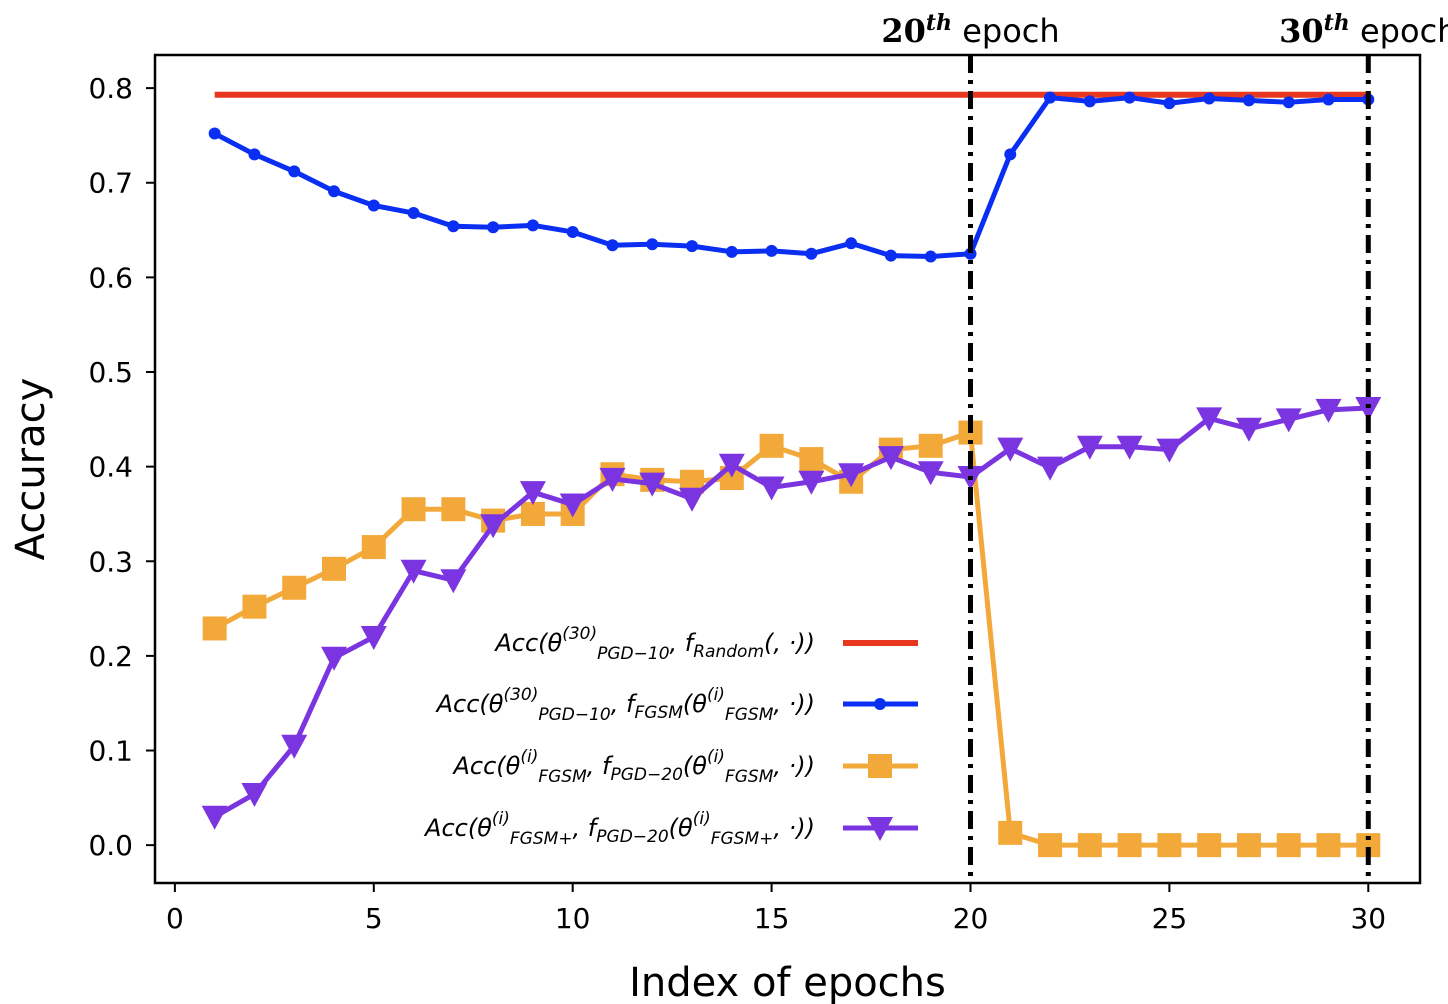 This screenshot has height=1004, width=1448. I want to click on x-tick-label: 30, so click(1368, 918).